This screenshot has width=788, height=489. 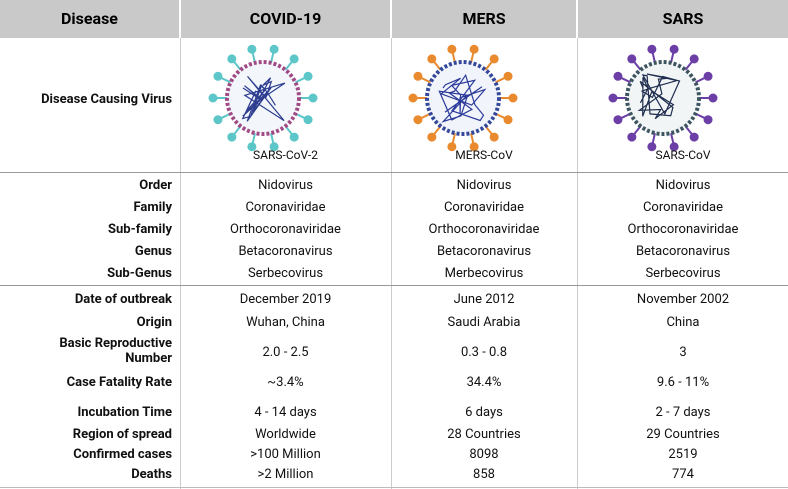 I want to click on cell-value: December 2019, so click(x=285, y=299).